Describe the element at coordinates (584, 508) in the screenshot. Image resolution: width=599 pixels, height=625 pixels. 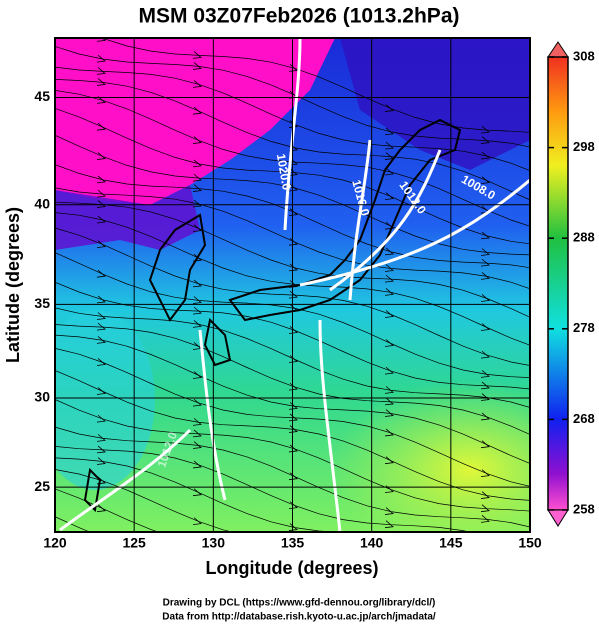
I see `colorbar-tick-label: 258` at that location.